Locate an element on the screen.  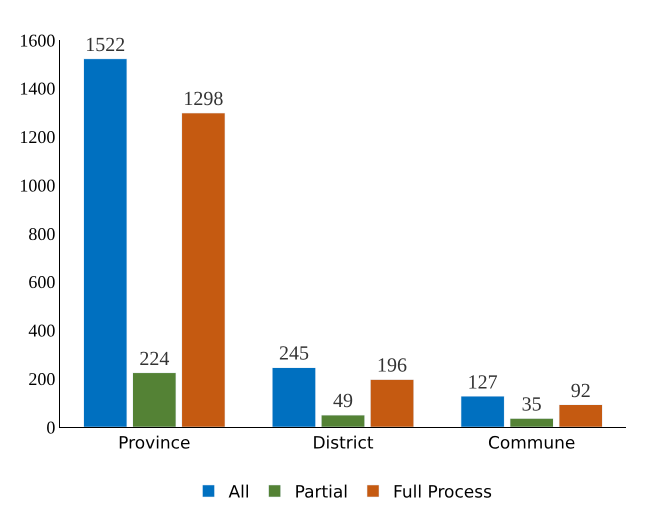
y-tick-label: 1000 is located at coordinates (37, 185).